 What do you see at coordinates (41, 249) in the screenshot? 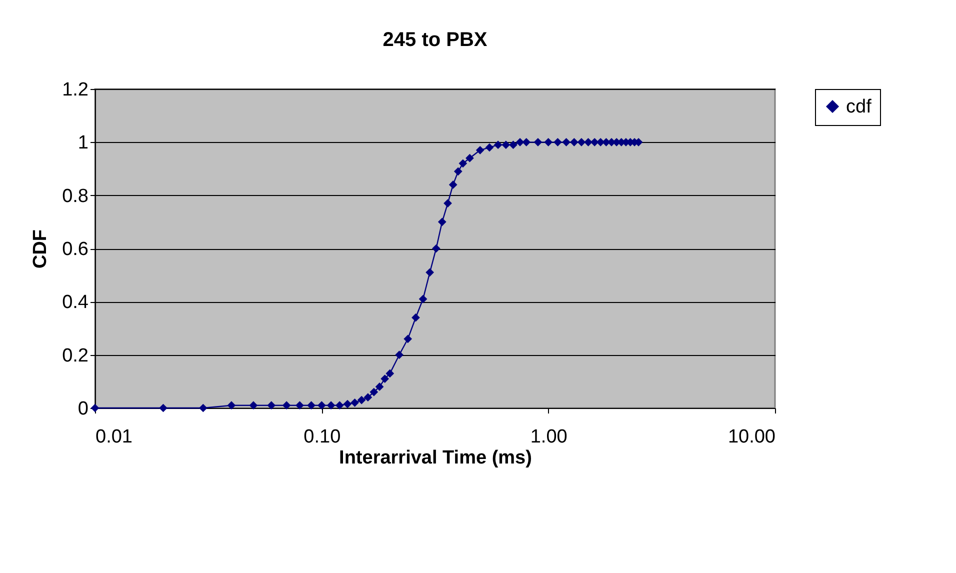
I see `y-axis-title: CDF` at bounding box center [41, 249].